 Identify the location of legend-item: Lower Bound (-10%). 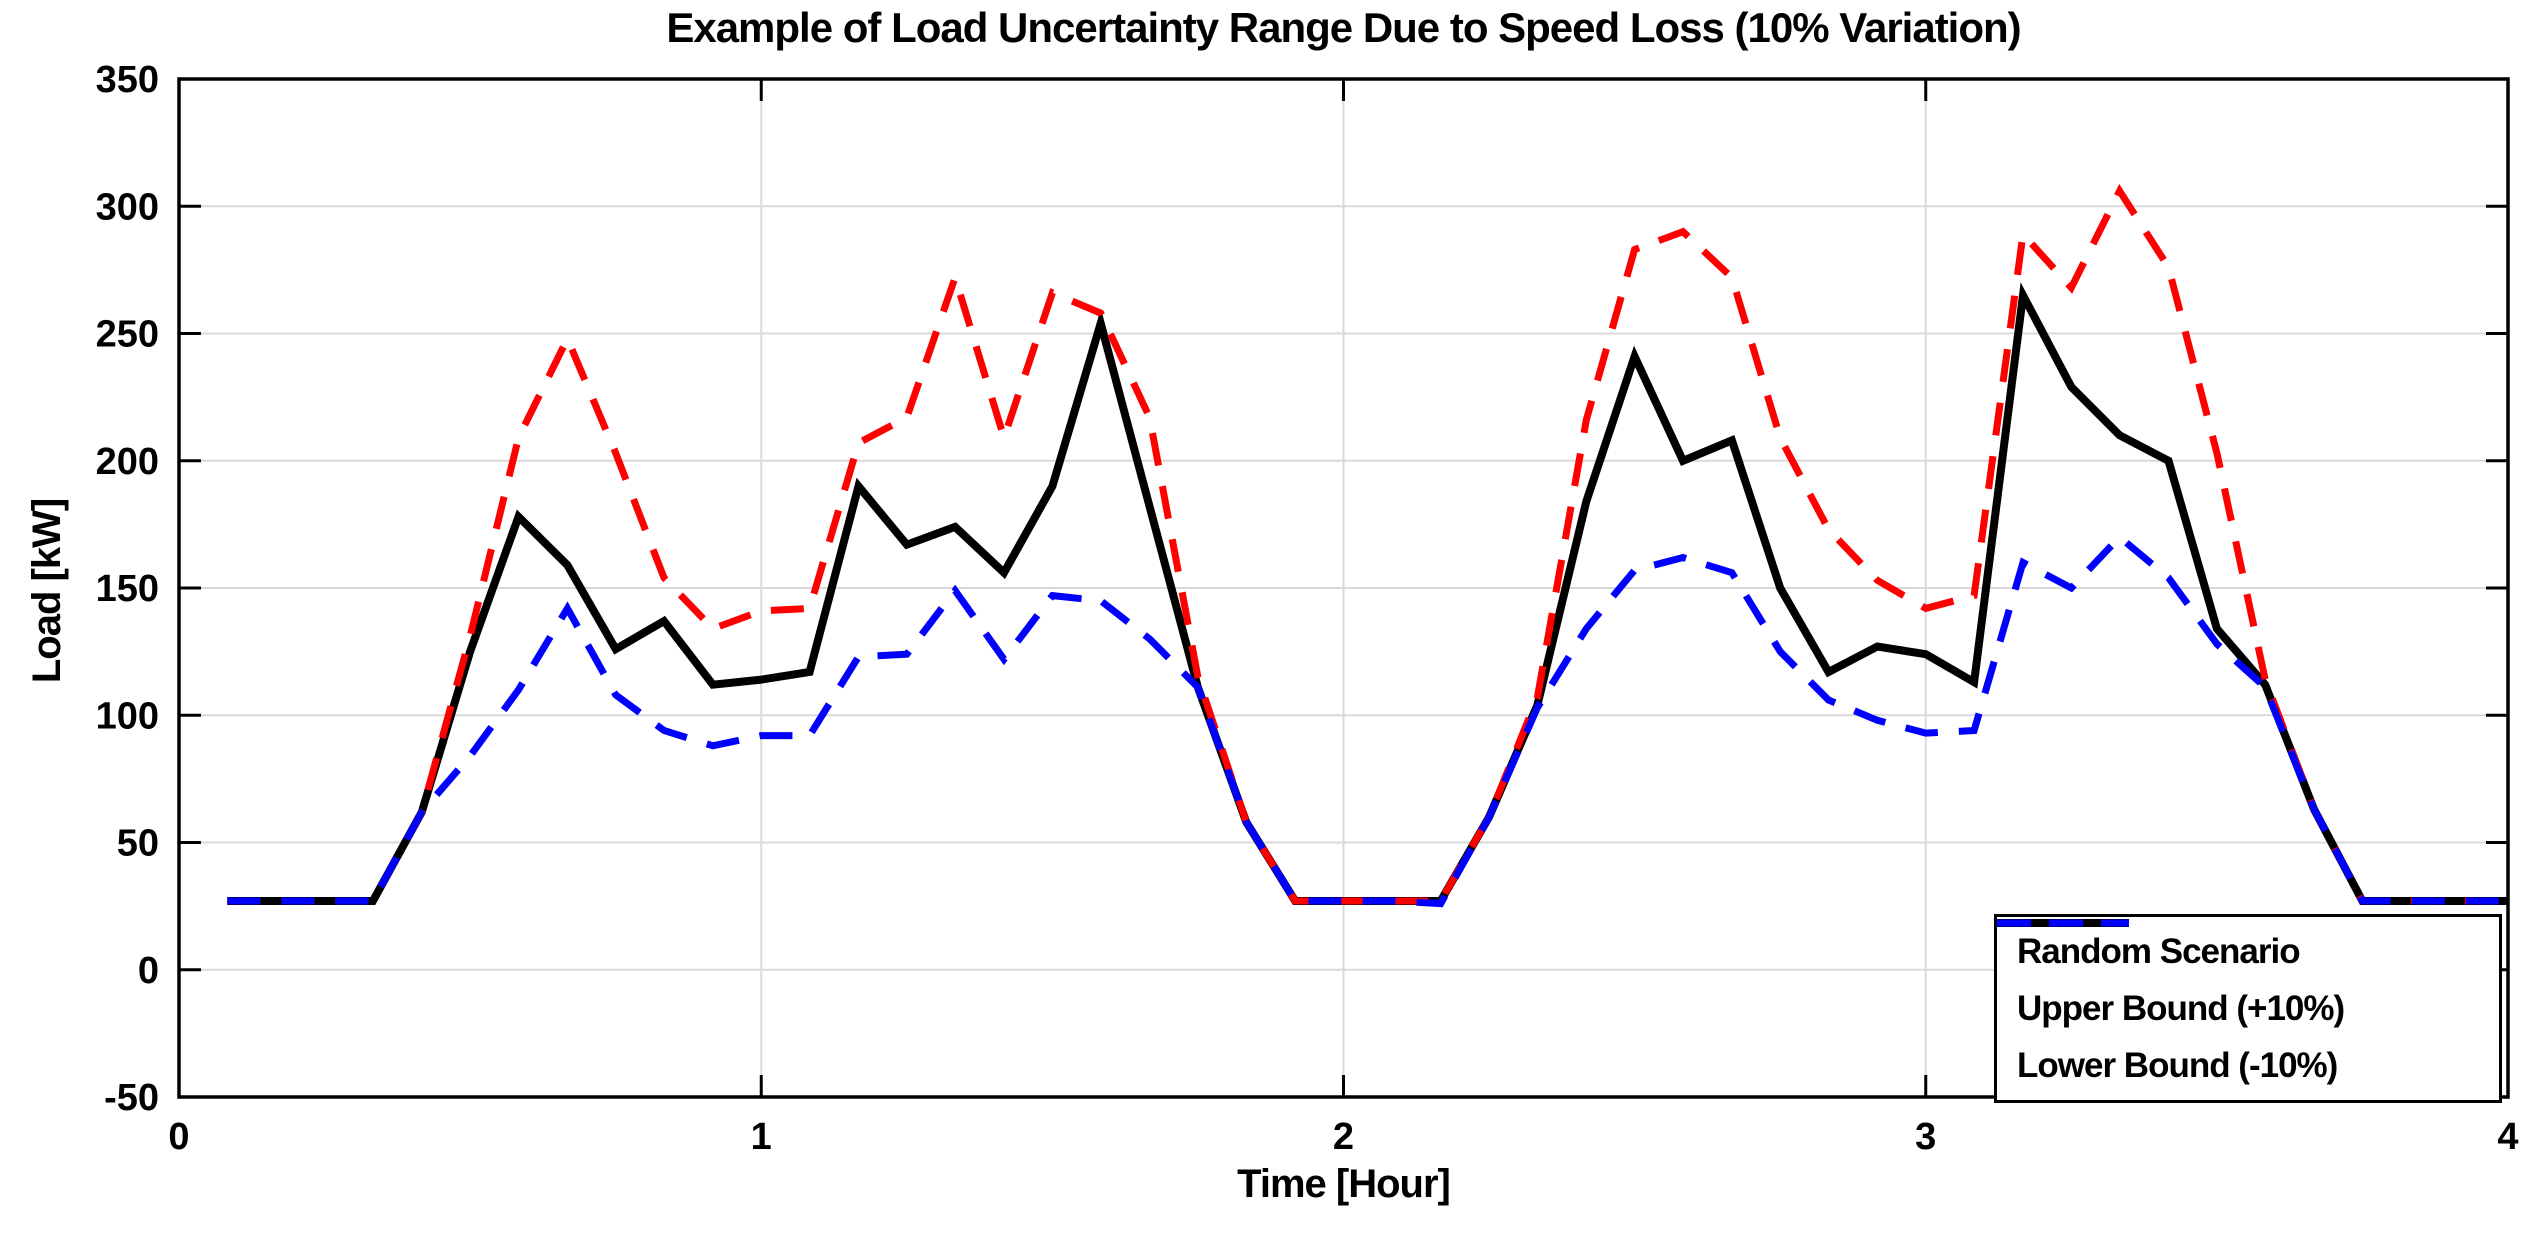
(2248, 1005).